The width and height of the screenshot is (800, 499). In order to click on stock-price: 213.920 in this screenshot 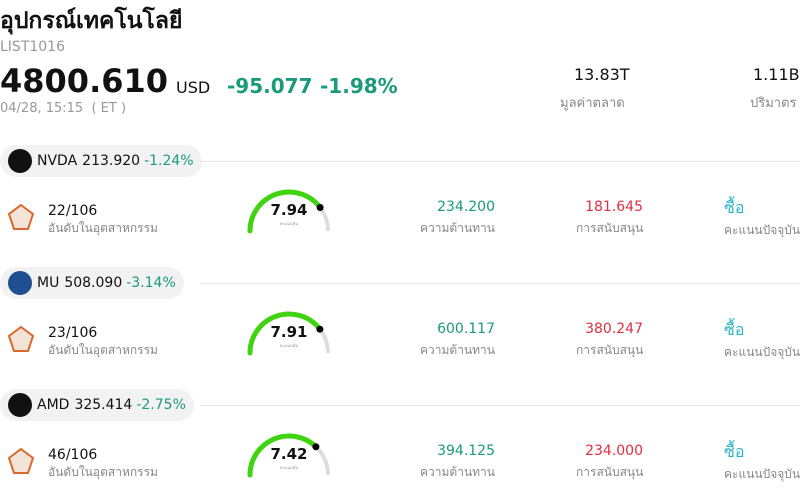, I will do `click(111, 161)`.